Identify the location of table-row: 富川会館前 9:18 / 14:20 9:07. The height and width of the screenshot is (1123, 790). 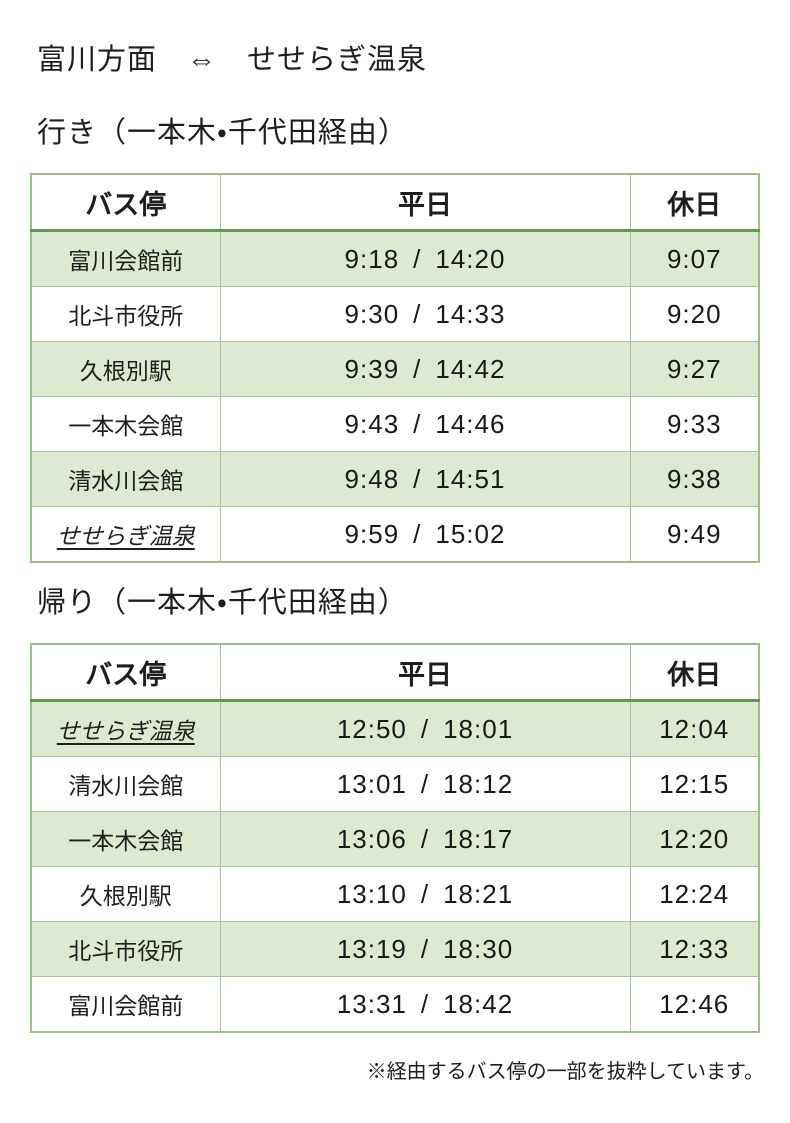
(395, 258).